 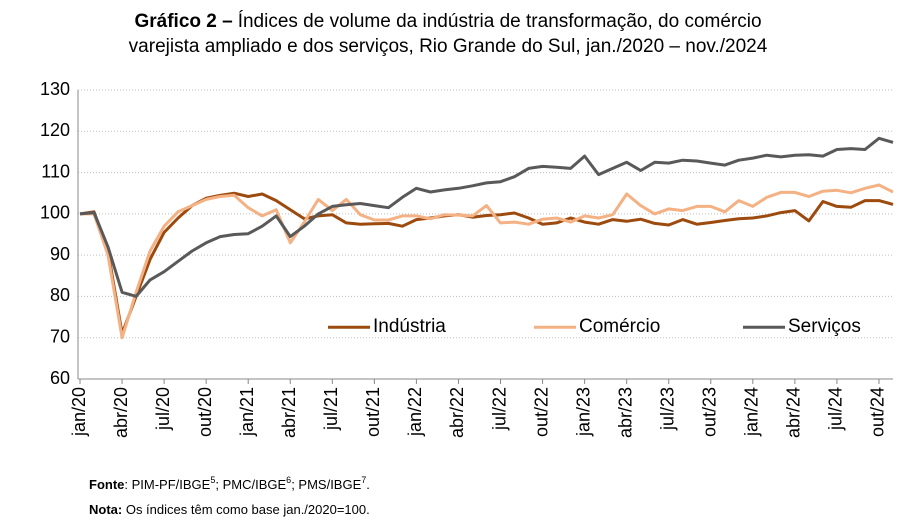 What do you see at coordinates (60, 254) in the screenshot?
I see `y-tick-label: 90` at bounding box center [60, 254].